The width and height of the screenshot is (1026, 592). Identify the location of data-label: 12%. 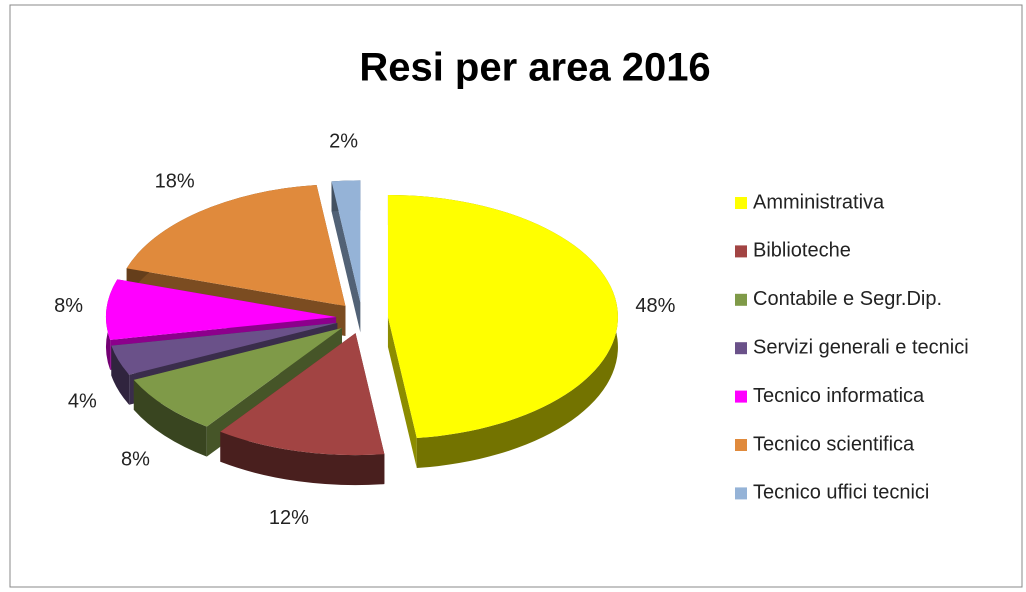
(289, 518).